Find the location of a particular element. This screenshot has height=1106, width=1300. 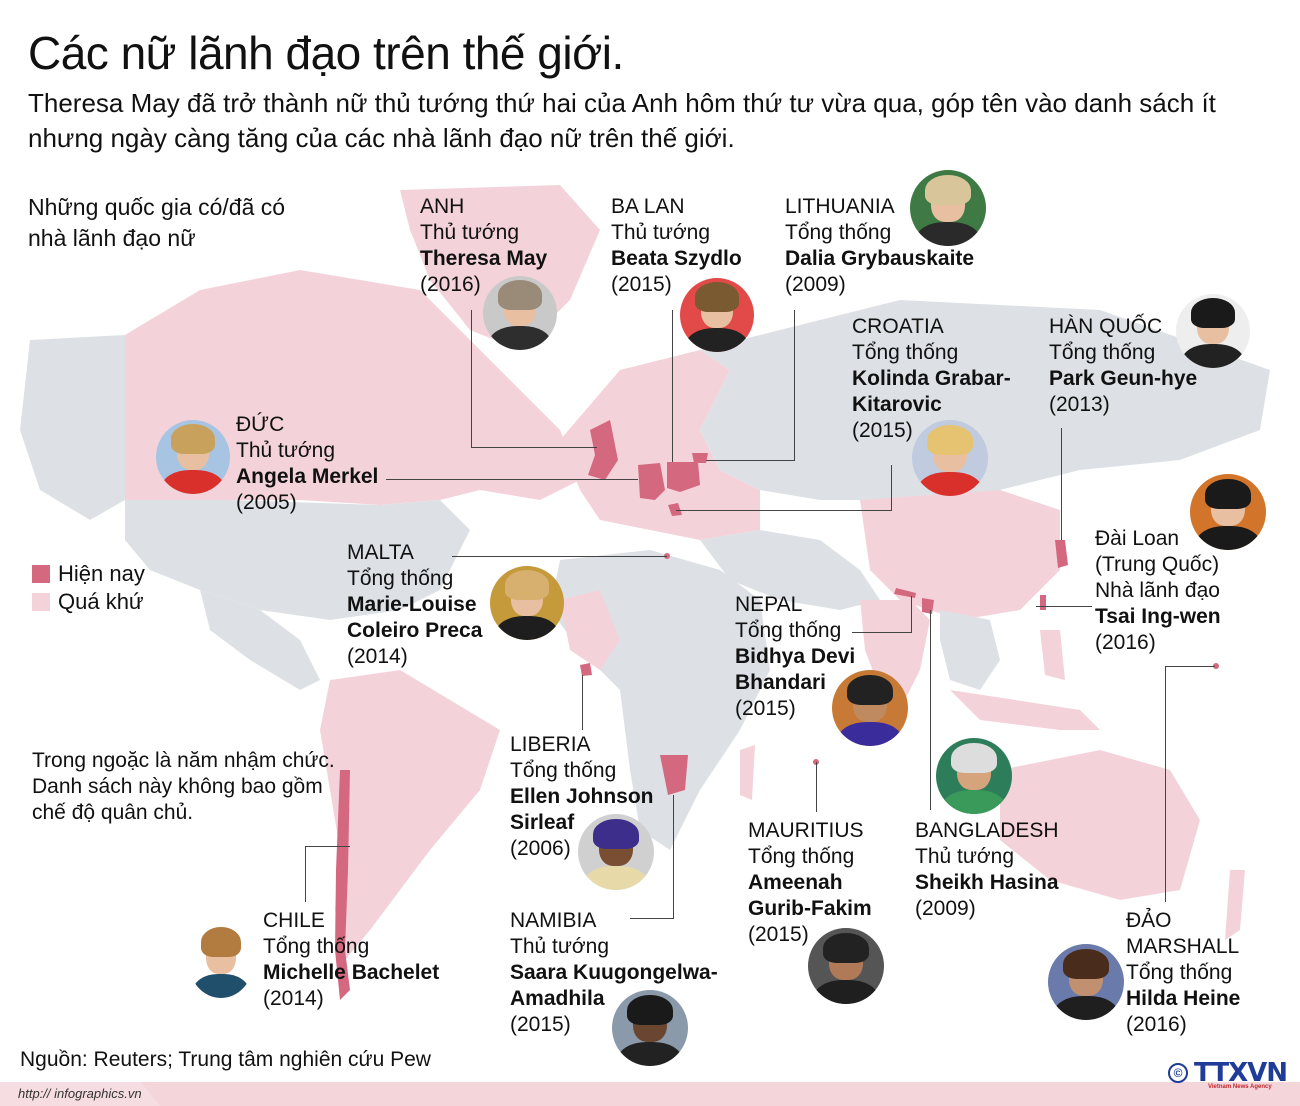

country: HÀN QUỐC is located at coordinates (1106, 326).